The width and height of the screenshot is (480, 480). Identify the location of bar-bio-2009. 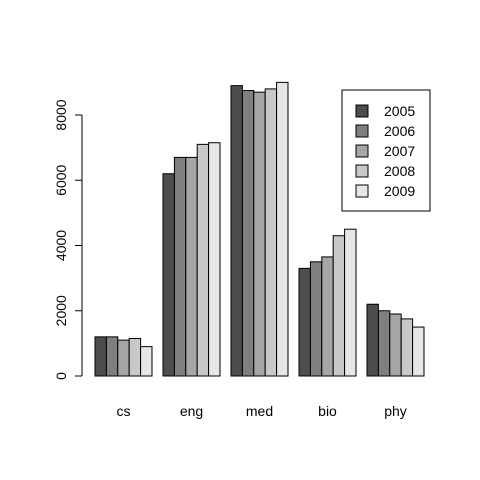
(350, 302).